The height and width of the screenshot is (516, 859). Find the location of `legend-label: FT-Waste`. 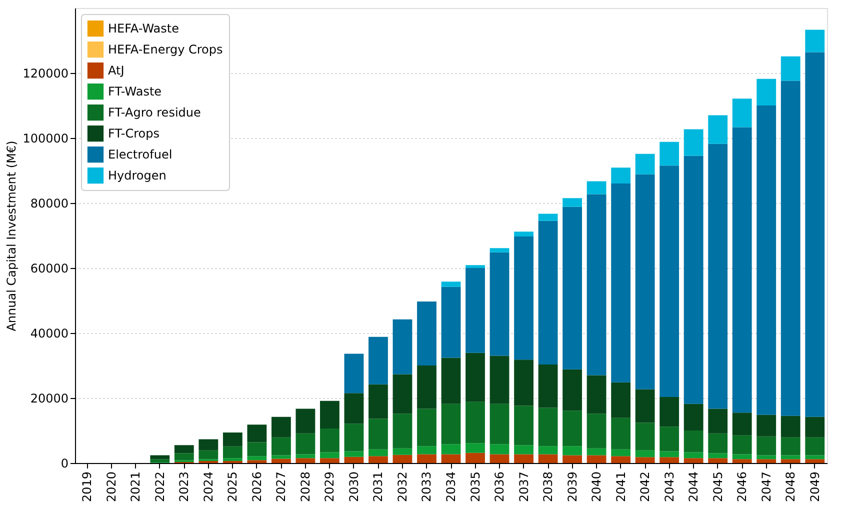

legend-label: FT-Waste is located at coordinates (135, 91).